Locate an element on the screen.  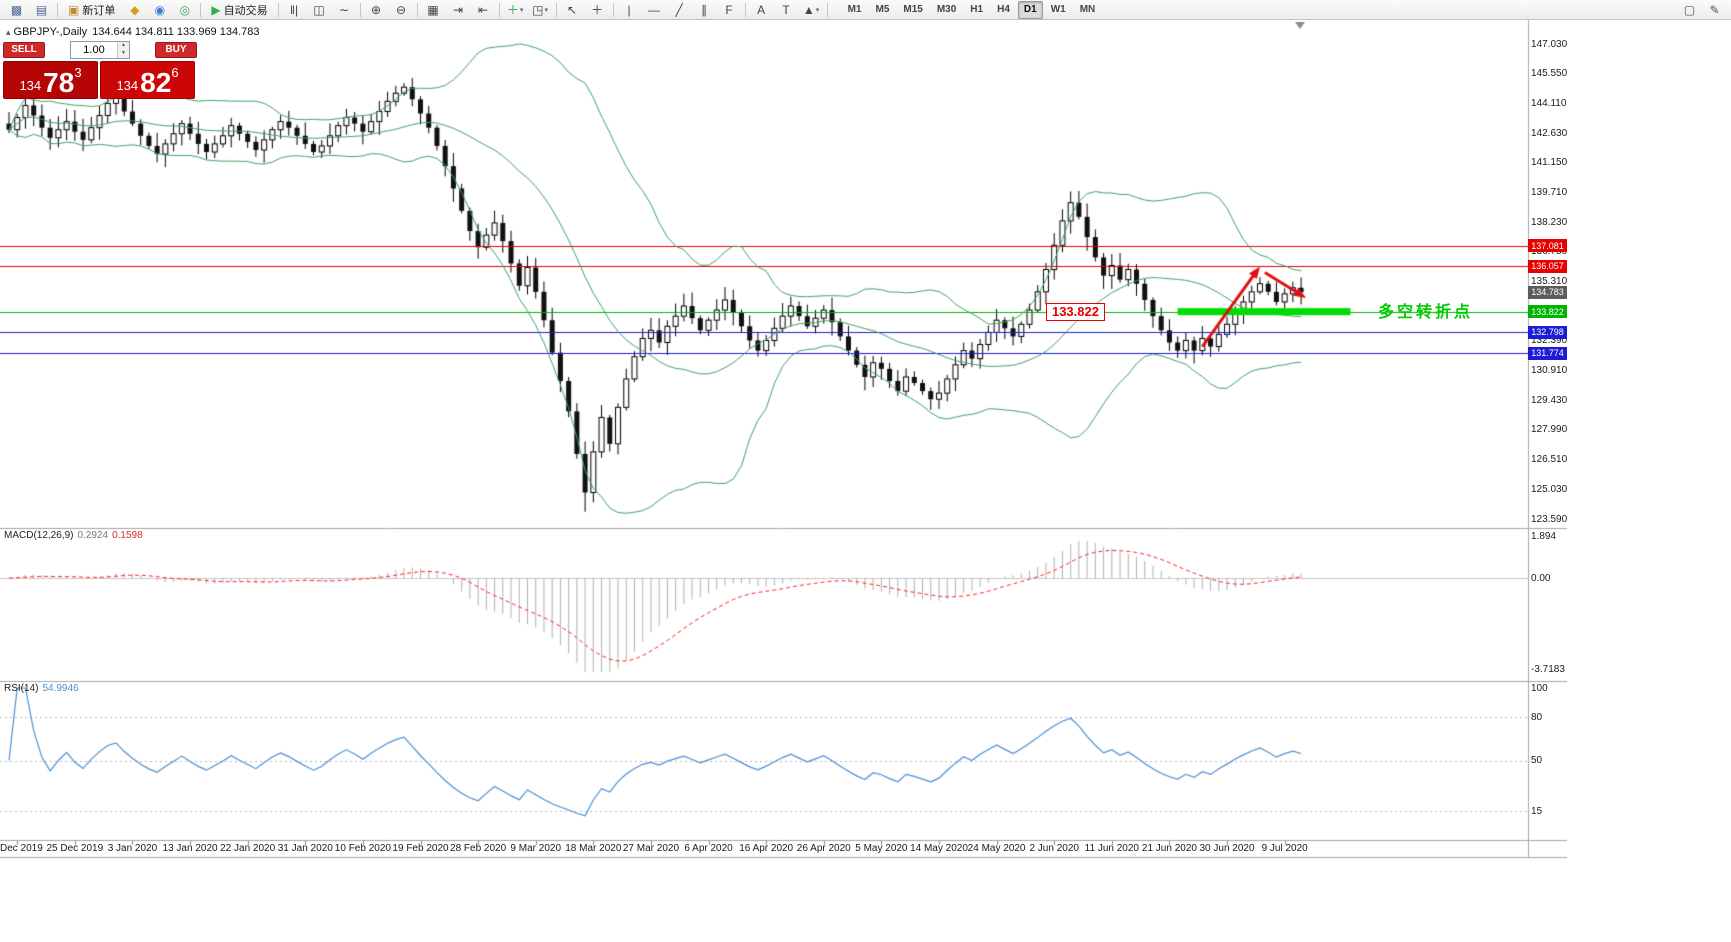
auto-trading-button: ▶ 自动交易 is located at coordinates (239, 9).